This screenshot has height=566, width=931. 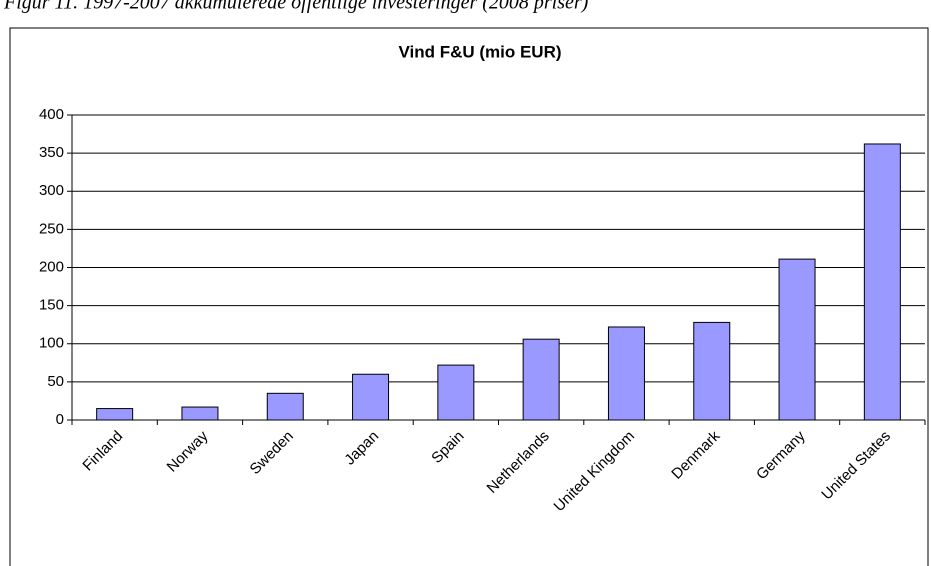 What do you see at coordinates (51, 266) in the screenshot?
I see `y-tick-label: 200` at bounding box center [51, 266].